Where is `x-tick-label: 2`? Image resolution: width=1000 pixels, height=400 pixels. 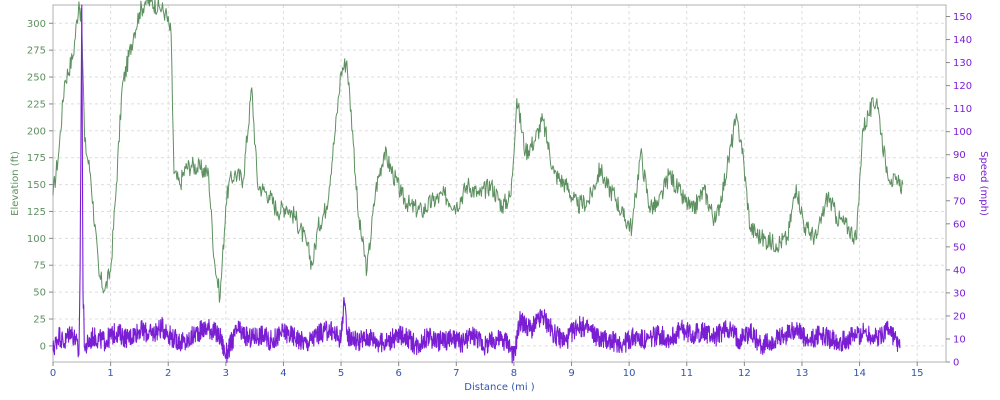
x-tick-label: 2 is located at coordinates (168, 373).